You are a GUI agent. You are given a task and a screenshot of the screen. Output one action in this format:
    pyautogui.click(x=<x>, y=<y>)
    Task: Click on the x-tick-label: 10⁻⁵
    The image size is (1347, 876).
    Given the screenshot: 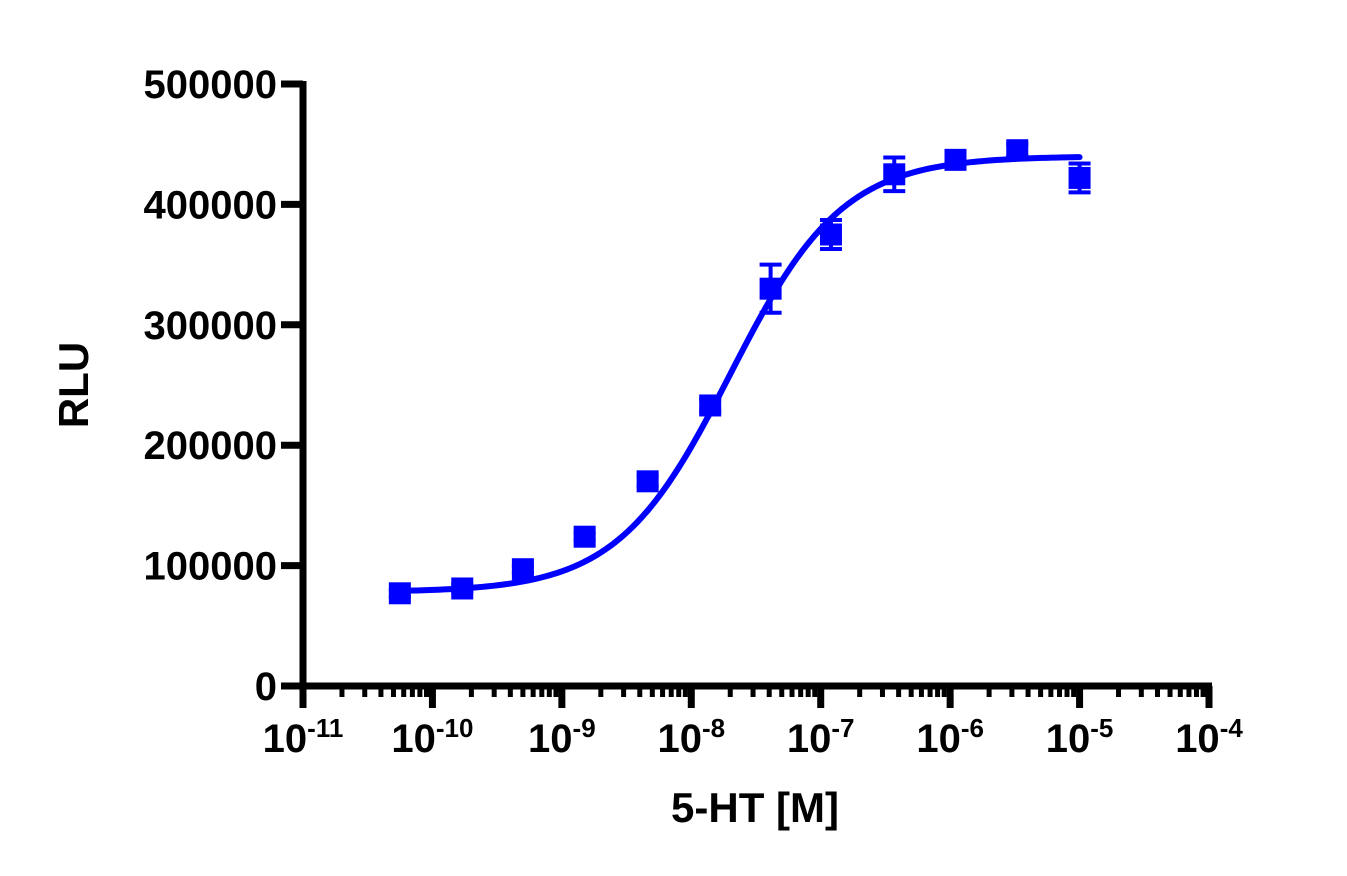 What is the action you would take?
    pyautogui.click(x=1080, y=737)
    